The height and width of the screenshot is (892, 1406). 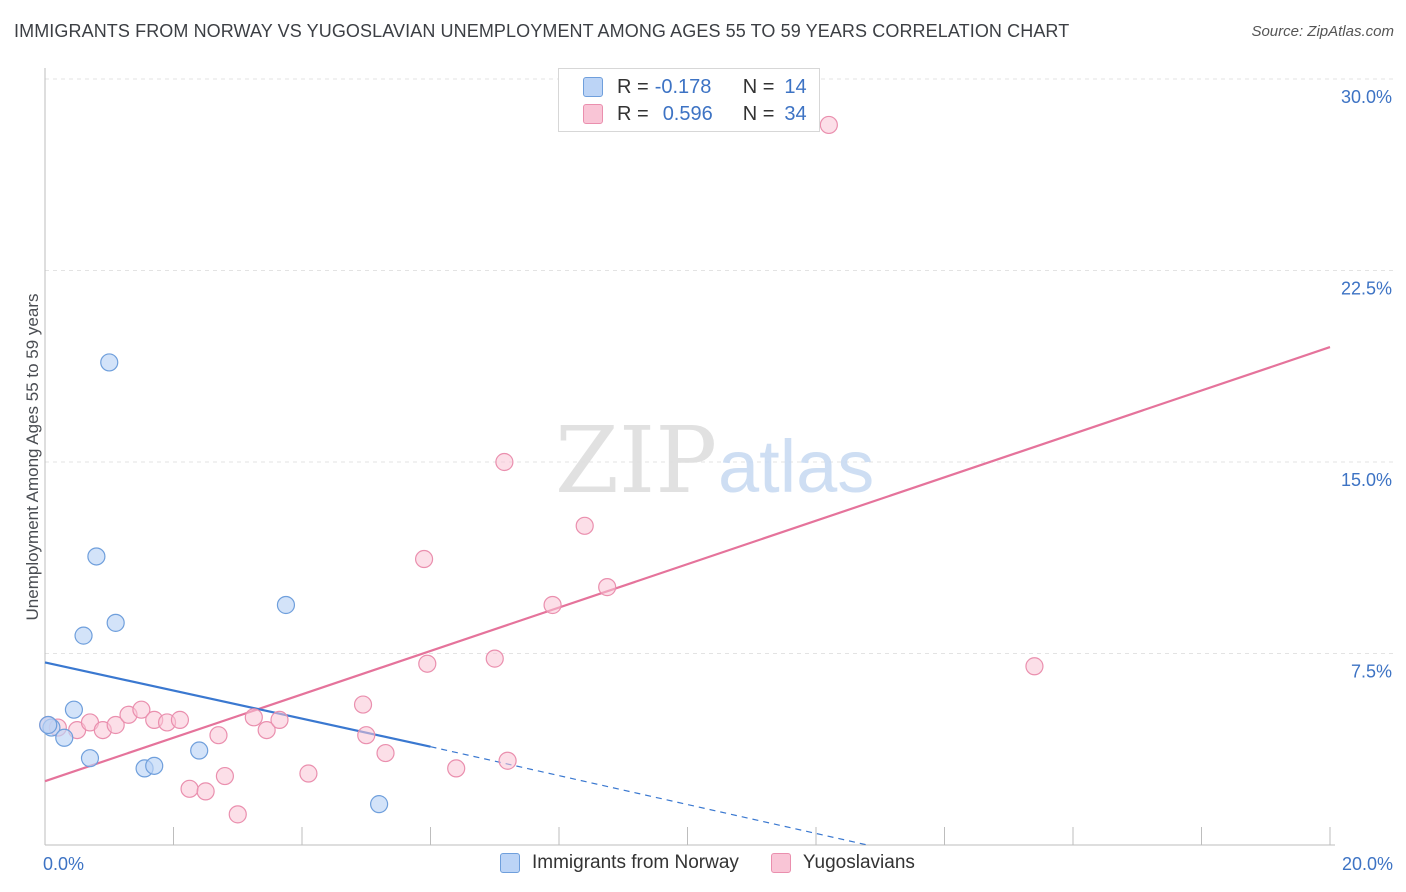 I want to click on x-tick-label: 20.0%, so click(x=1367, y=864).